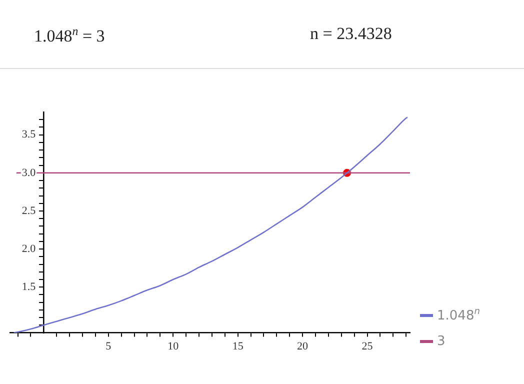 The height and width of the screenshot is (384, 524). I want to click on legend-label: 3, so click(441, 341).